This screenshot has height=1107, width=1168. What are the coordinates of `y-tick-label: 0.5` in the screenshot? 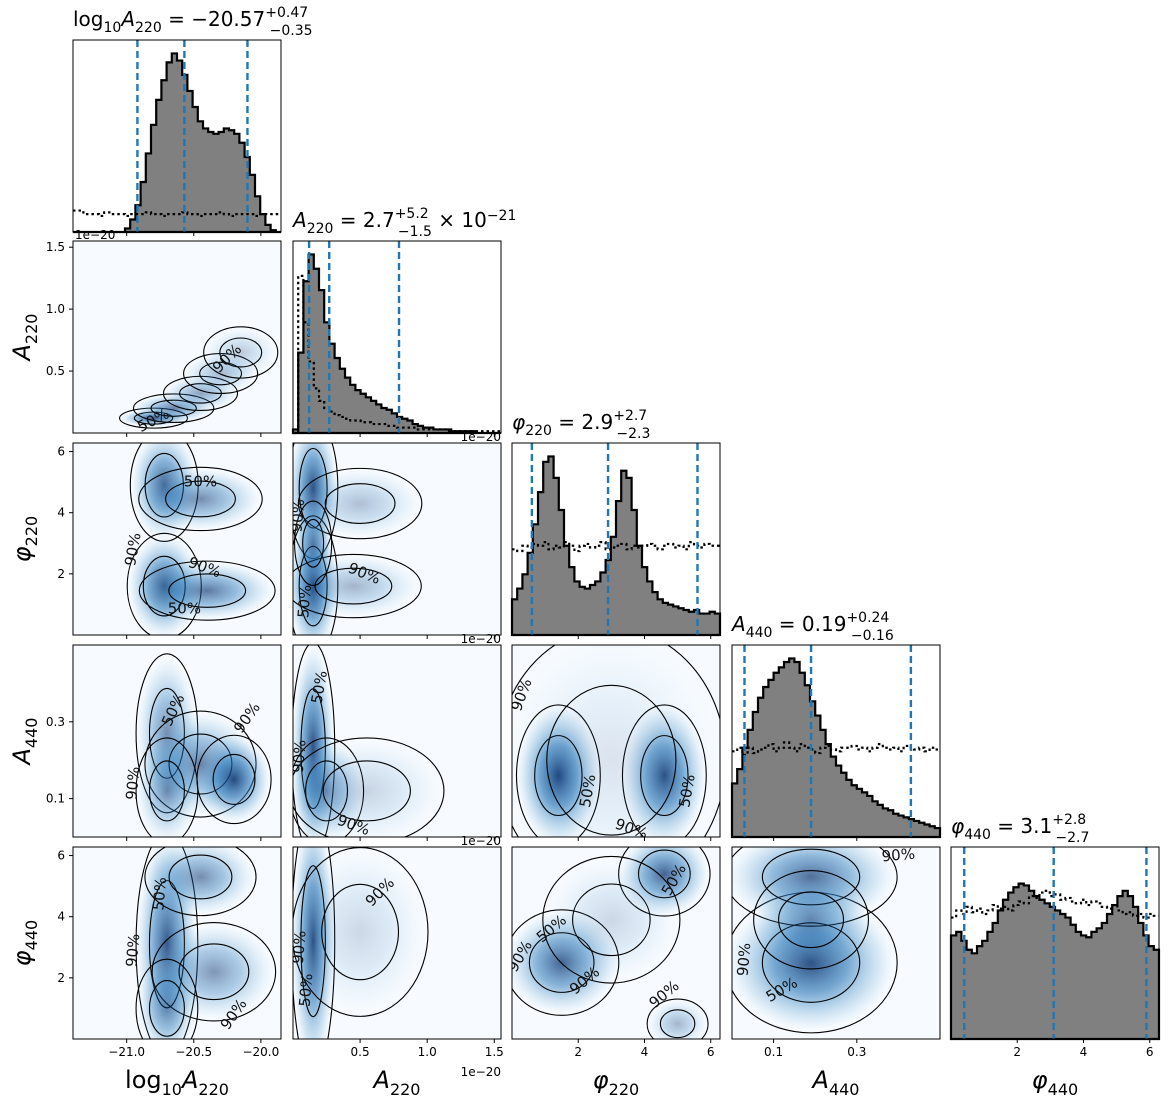 It's located at (55, 371).